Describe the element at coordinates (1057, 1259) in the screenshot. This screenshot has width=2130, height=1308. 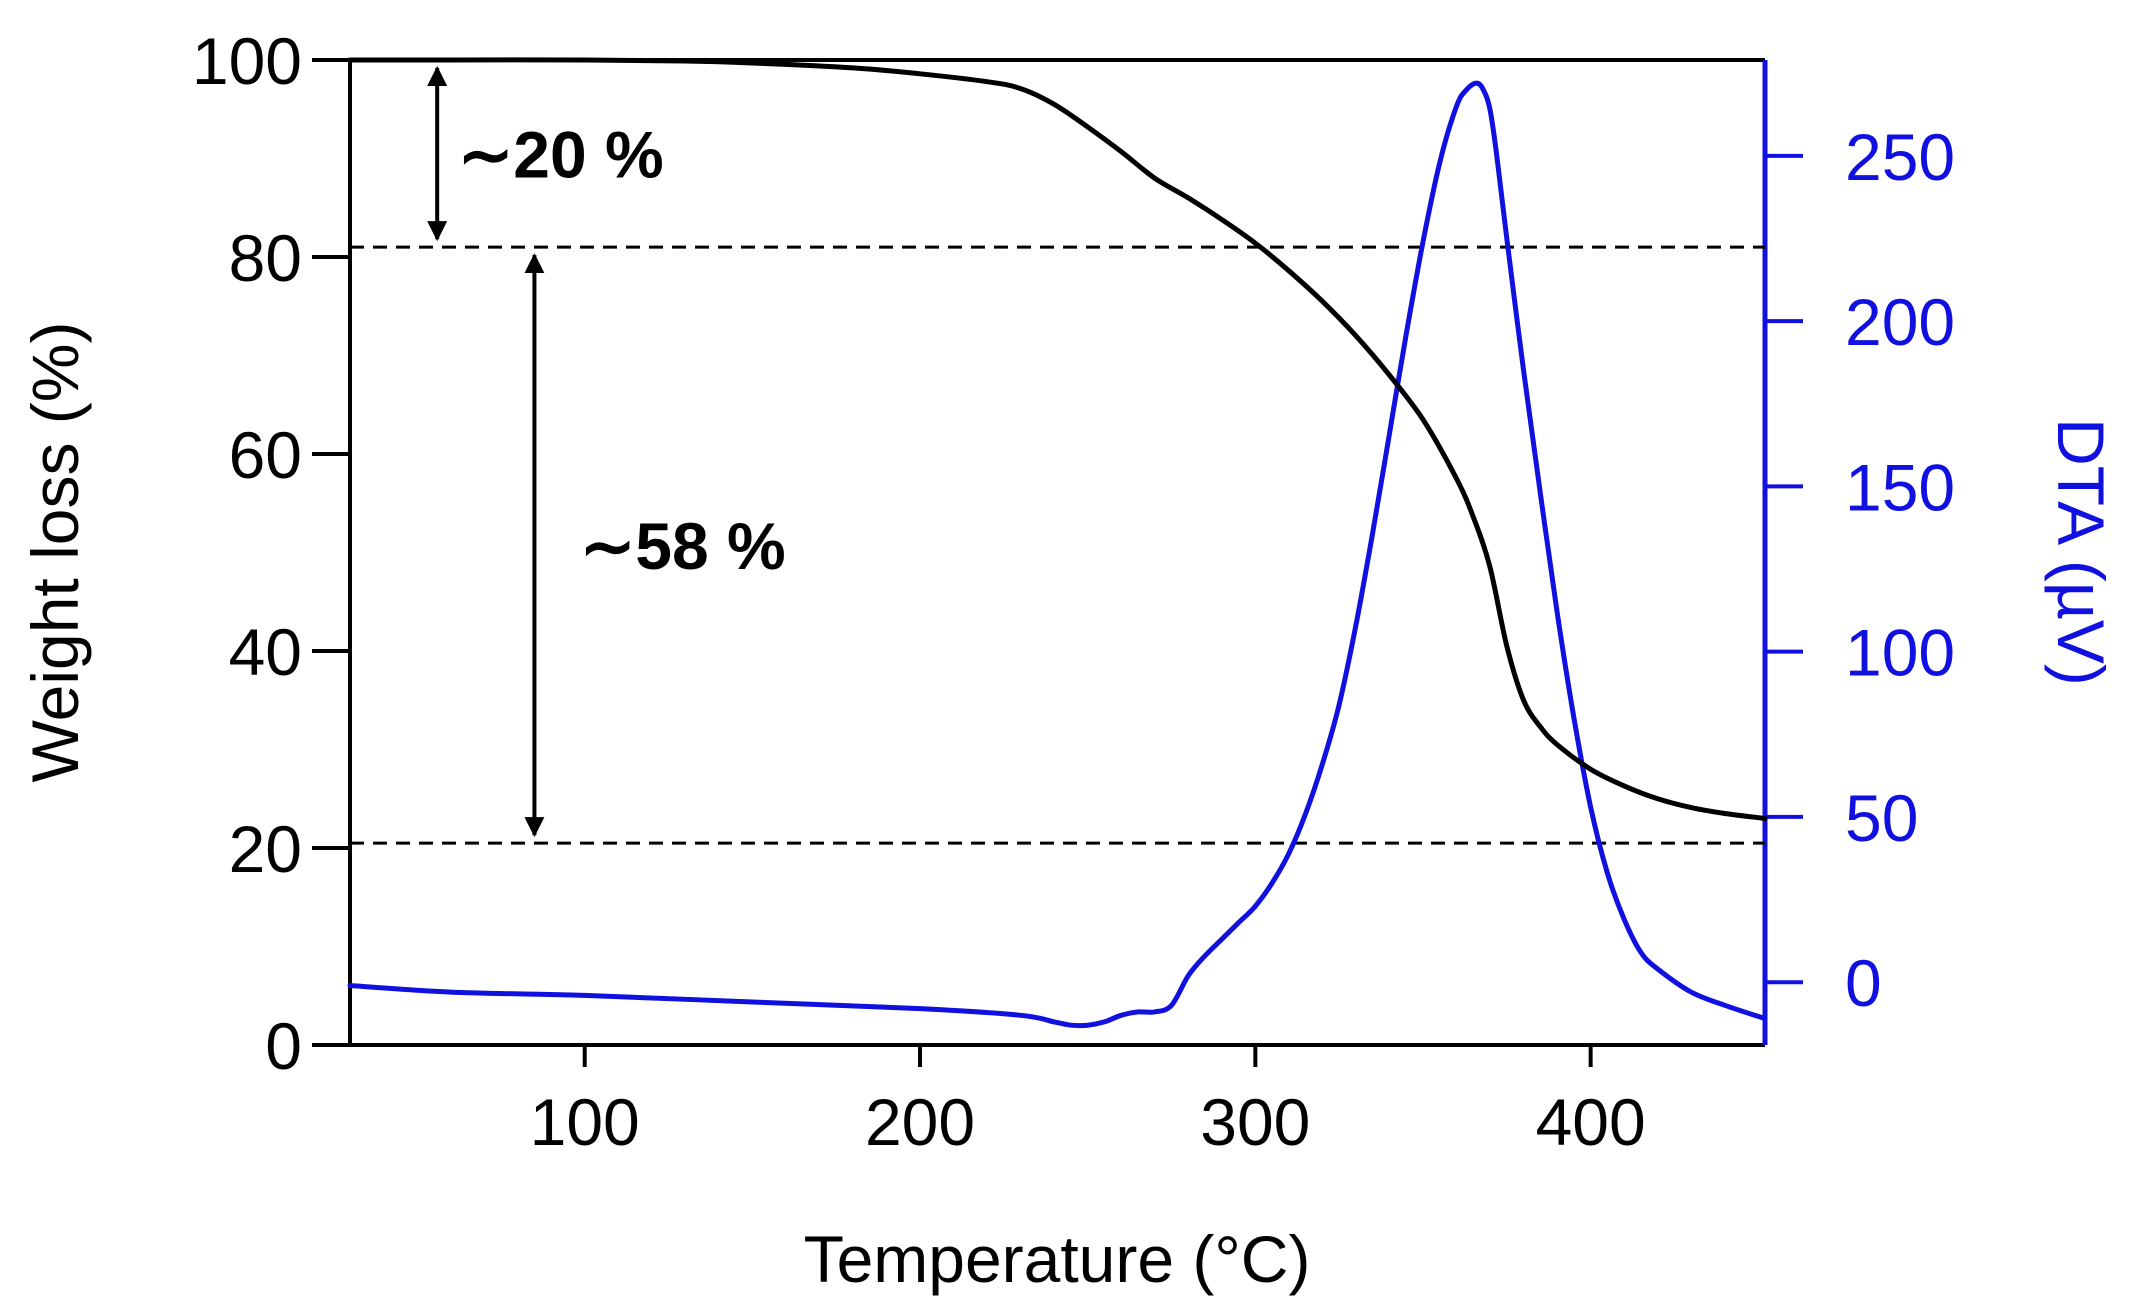
I see `x-axis-title: Temperature (°C)` at that location.